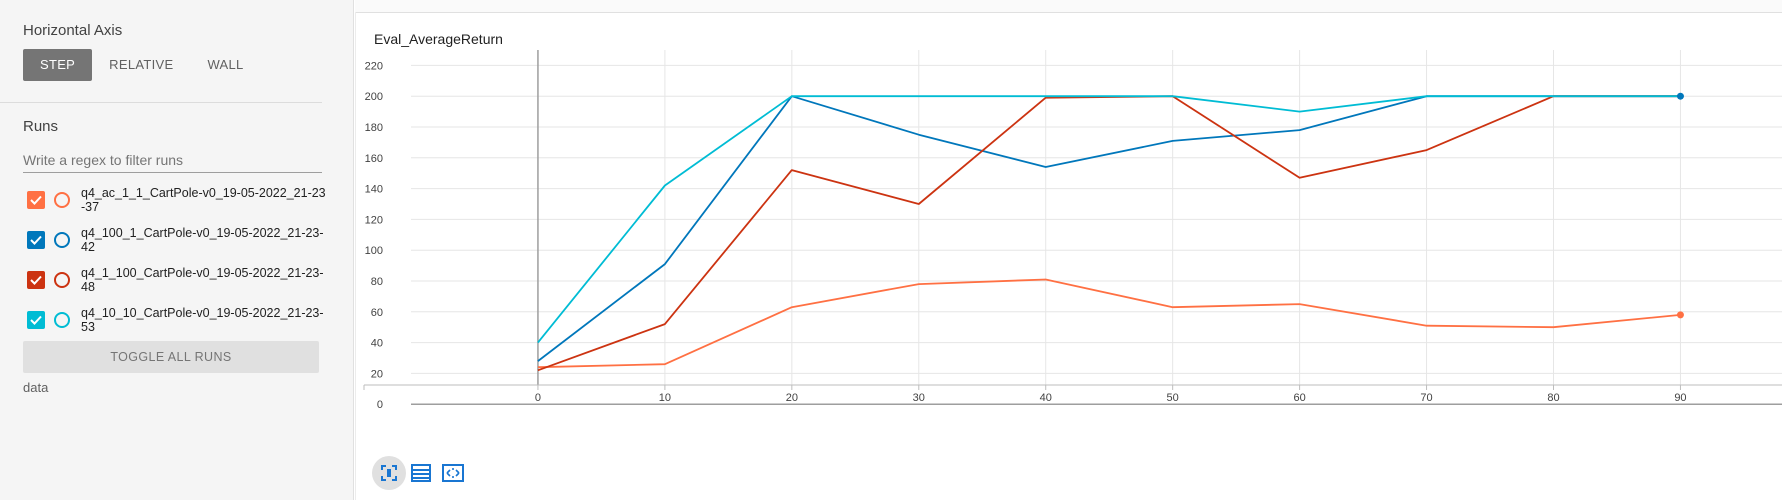 The width and height of the screenshot is (1782, 500). Describe the element at coordinates (1680, 398) in the screenshot. I see `x-tick-label: 90` at that location.